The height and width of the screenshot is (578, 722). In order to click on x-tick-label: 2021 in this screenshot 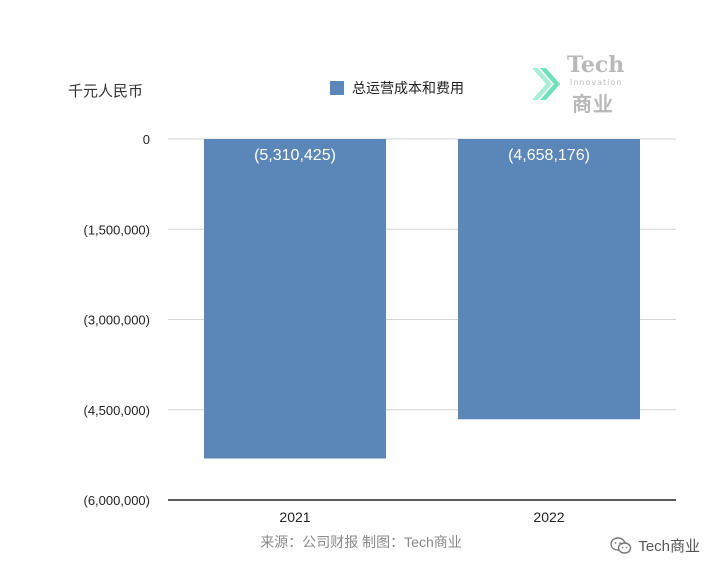, I will do `click(294, 517)`.